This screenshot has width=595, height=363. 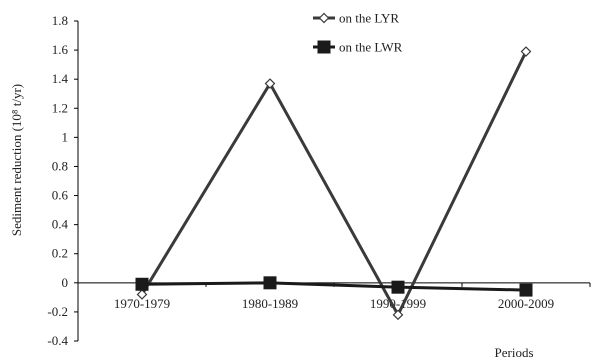 I want to click on legend-item: on the LYR, so click(x=356, y=18).